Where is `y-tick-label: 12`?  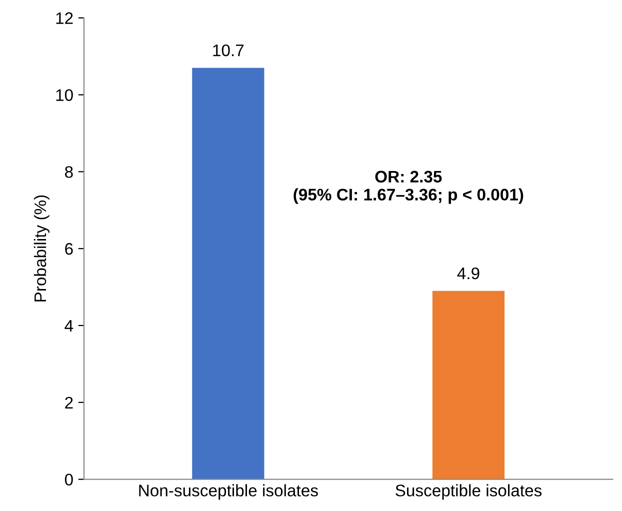 y-tick-label: 12 is located at coordinates (64, 18).